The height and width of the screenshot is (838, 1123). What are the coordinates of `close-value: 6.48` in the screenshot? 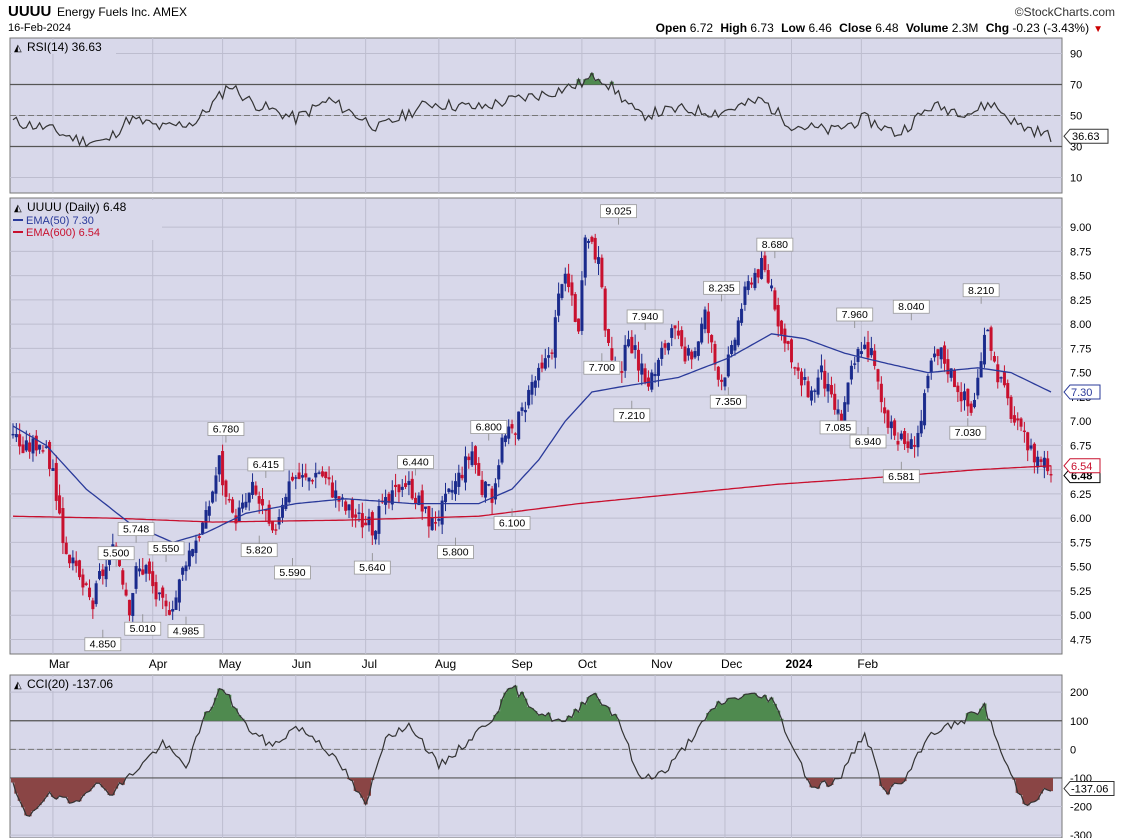 It's located at (887, 28).